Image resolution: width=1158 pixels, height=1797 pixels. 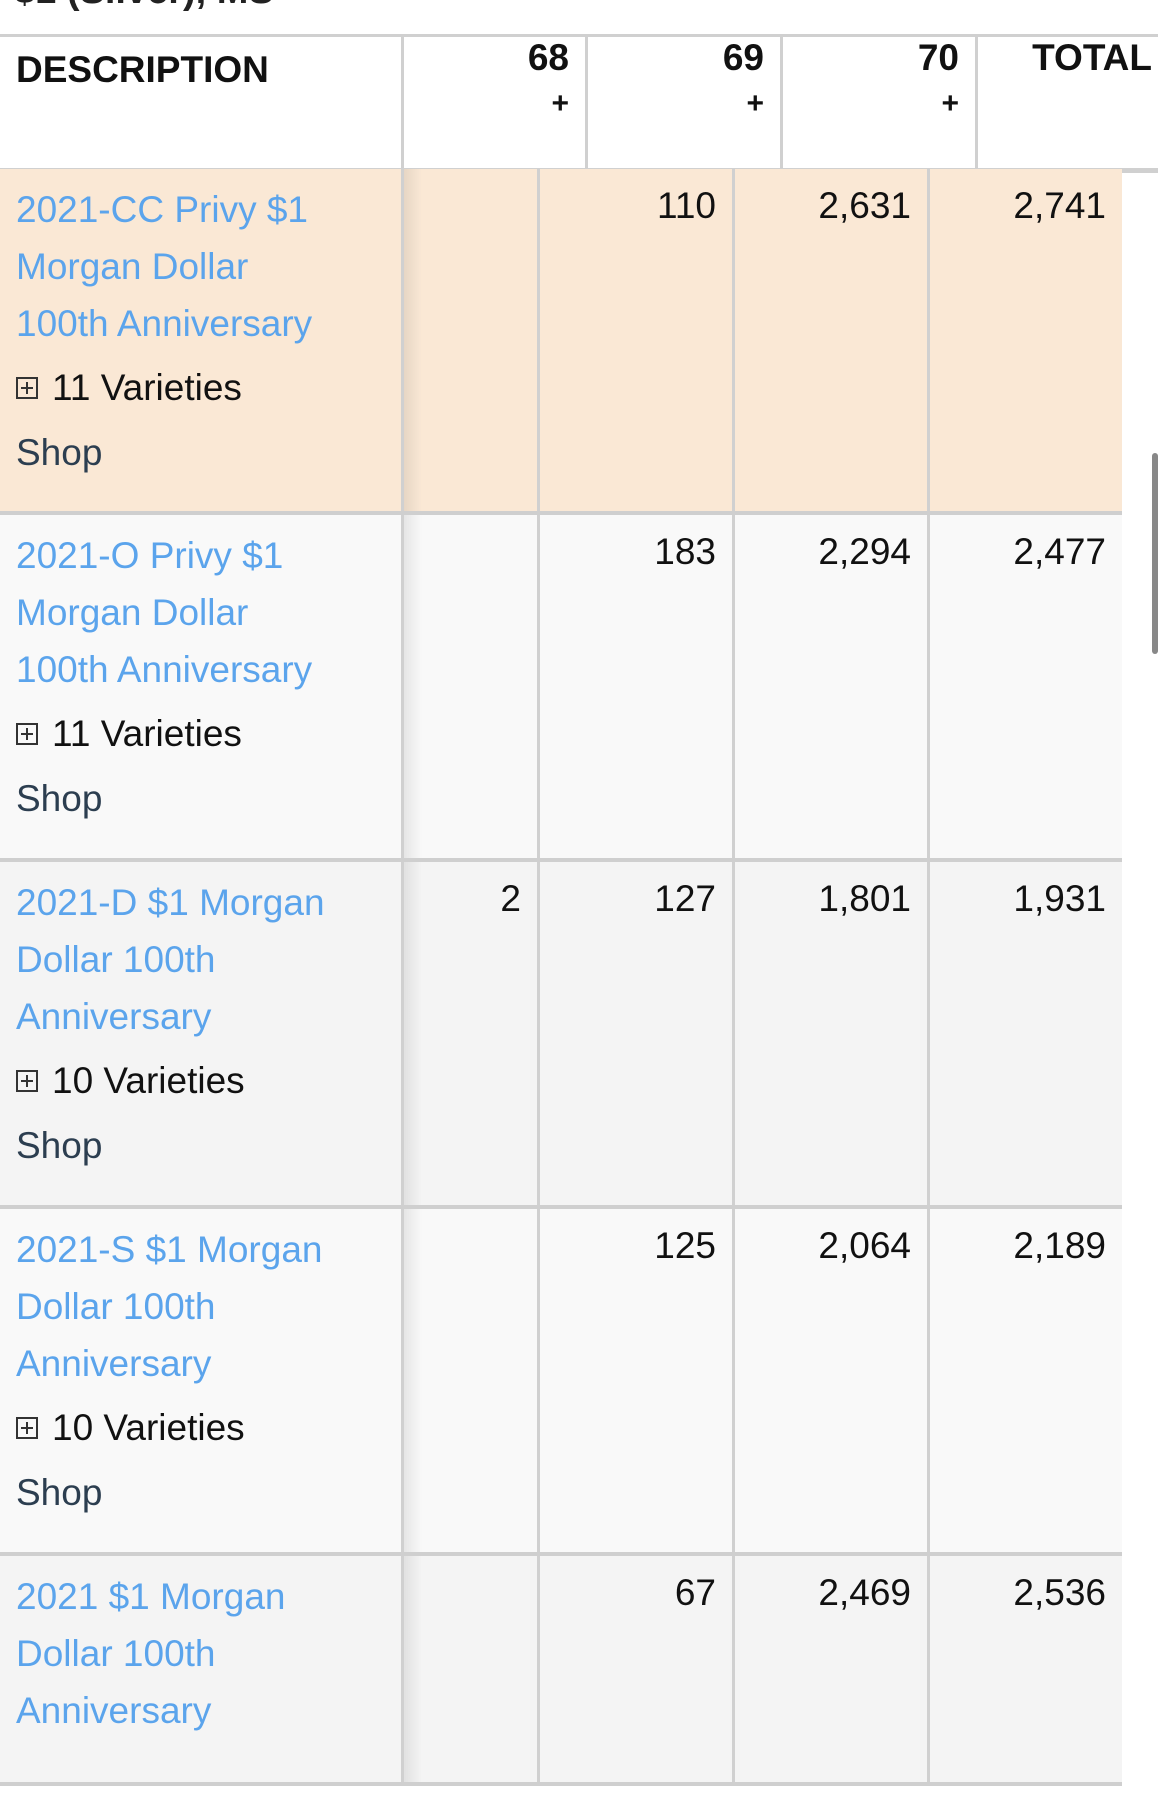 What do you see at coordinates (151, 1596) in the screenshot?
I see `coin-link-line: 2021 $1 Morgan` at bounding box center [151, 1596].